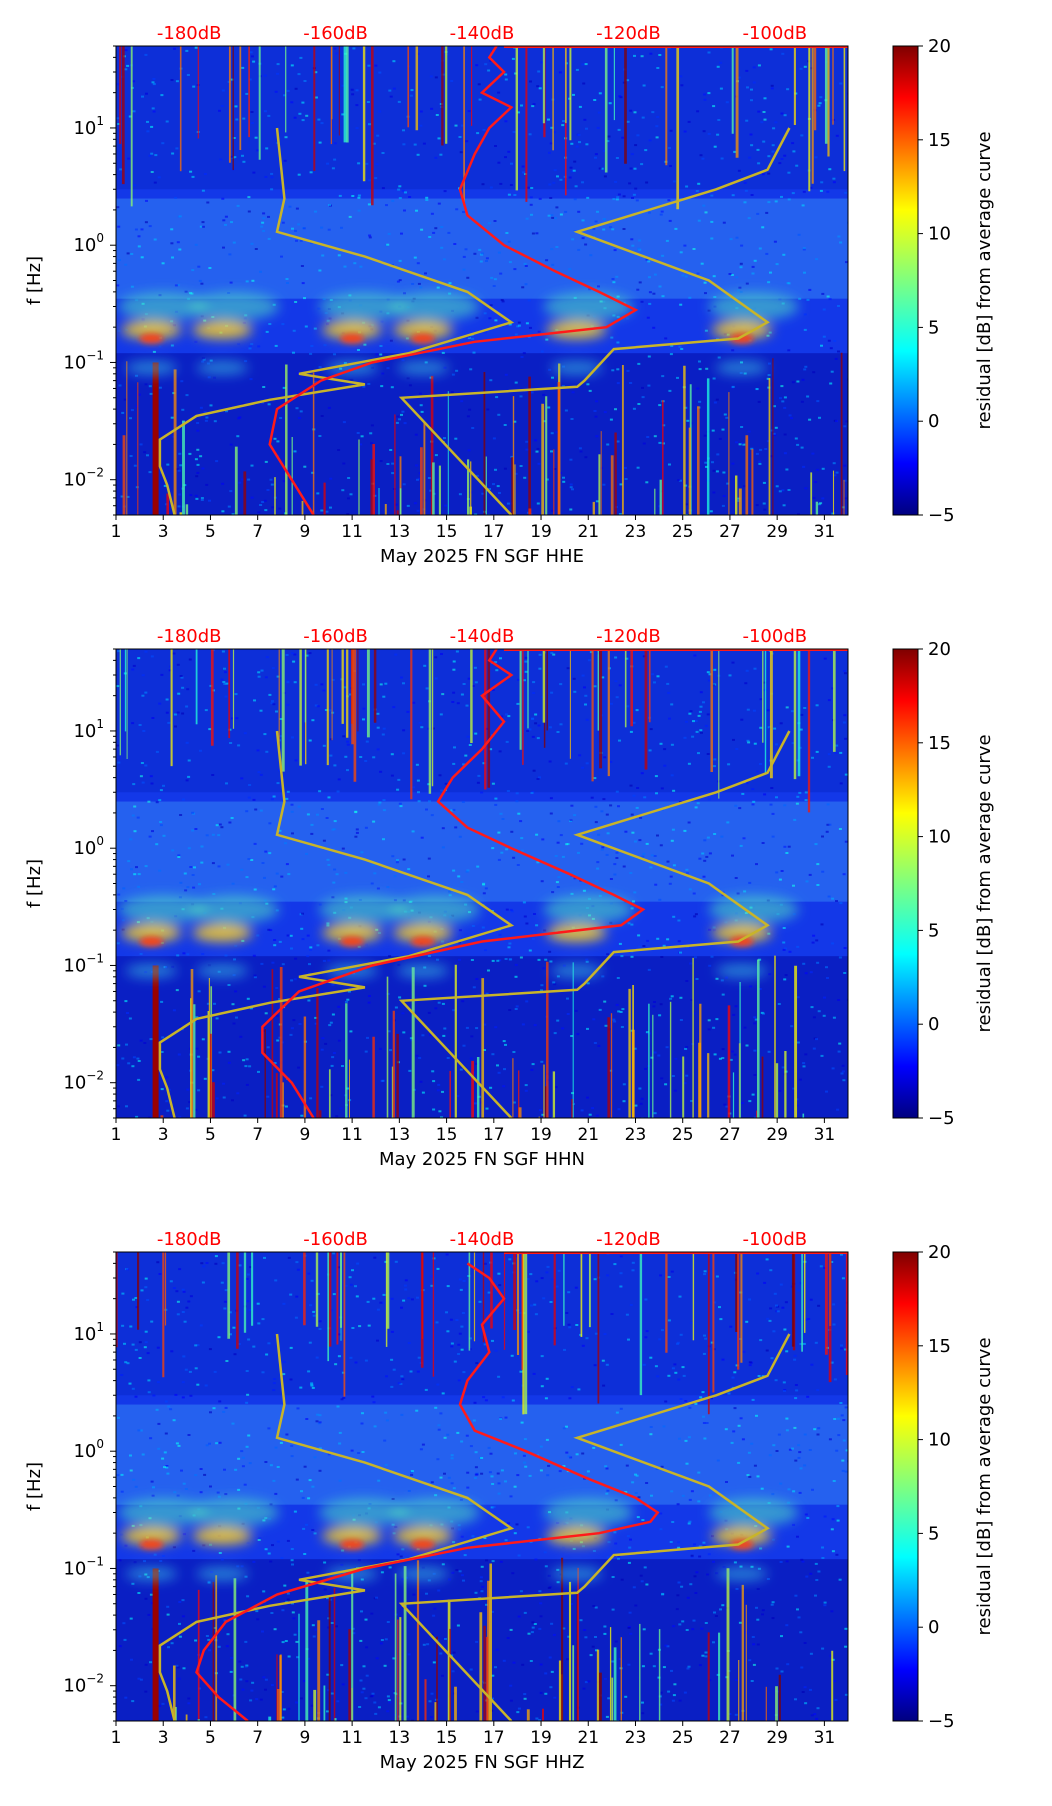 Image resolution: width=1052 pixels, height=1806 pixels. What do you see at coordinates (304, 1135) in the screenshot?
I see `x-tick-label: 9` at bounding box center [304, 1135].